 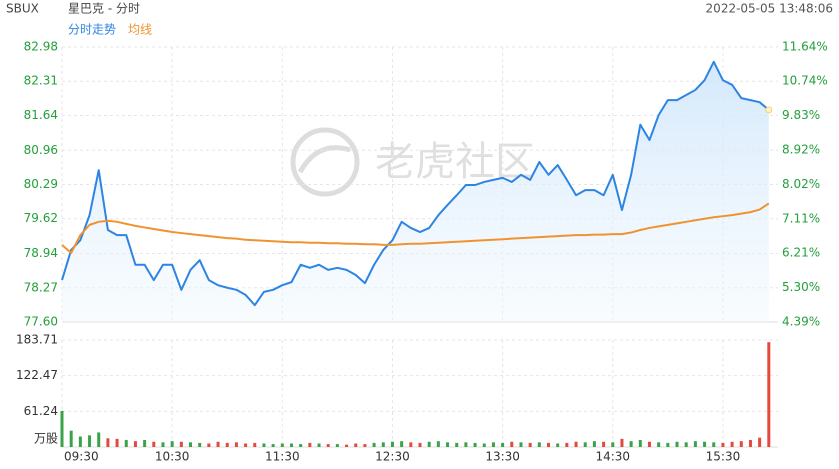 What do you see at coordinates (612, 457) in the screenshot?
I see `x-tick-label: 14:30` at bounding box center [612, 457].